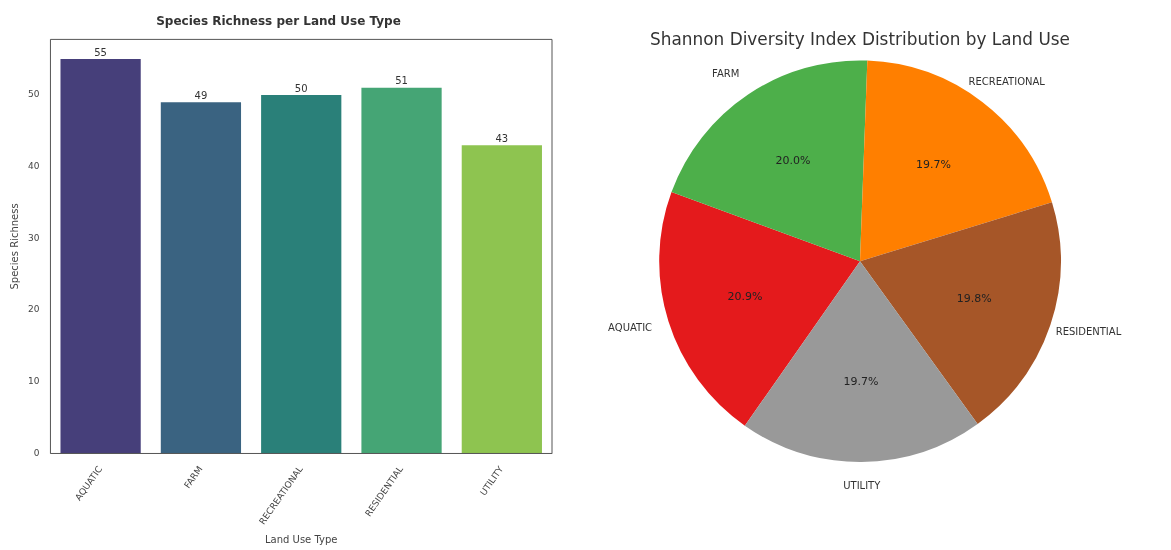 The width and height of the screenshot is (1171, 550). Describe the element at coordinates (14, 246) in the screenshot. I see `y-axis-title: Species Richness` at that location.